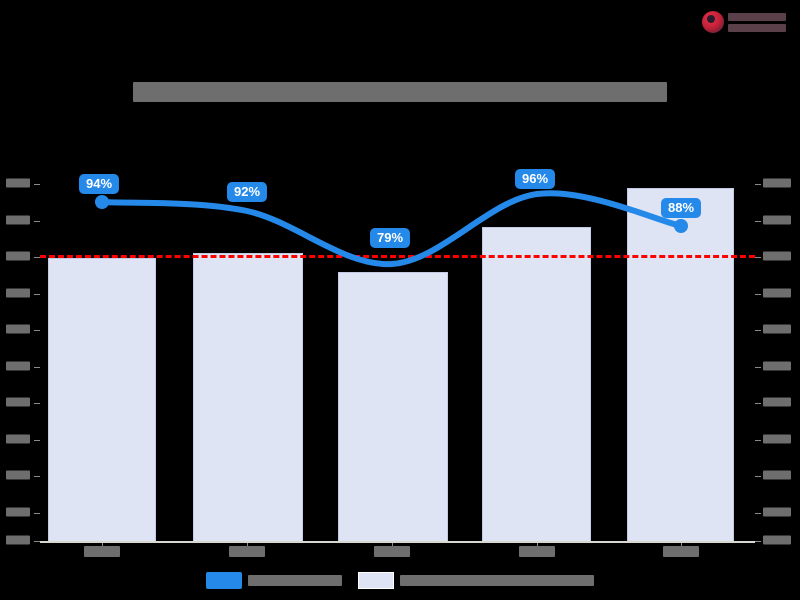 This screenshot has width=800, height=600. I want to click on logo-wordmark: XXXXXXXXX XXXXXXX, so click(757, 22).